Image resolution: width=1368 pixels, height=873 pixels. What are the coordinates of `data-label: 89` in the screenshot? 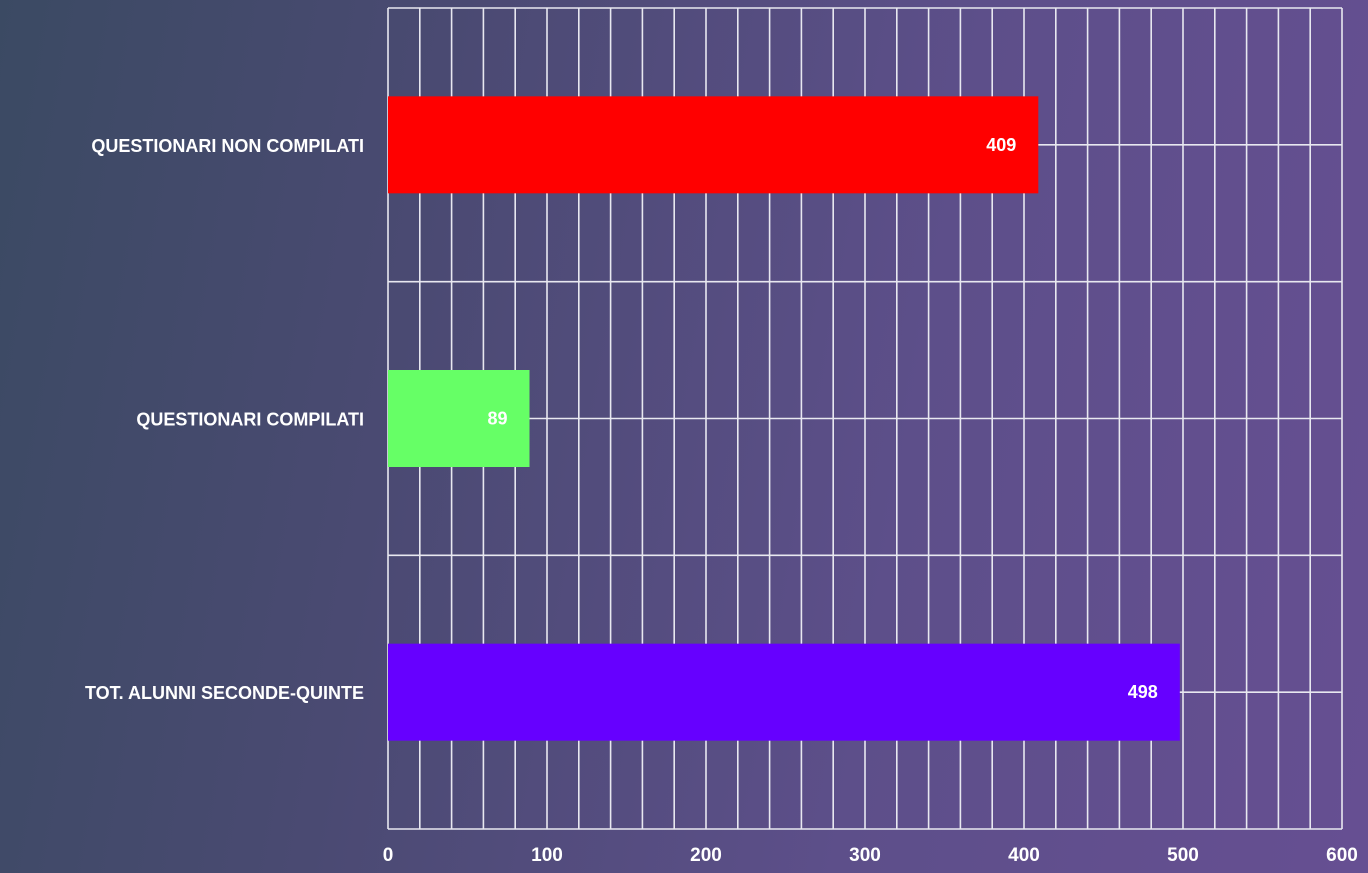 It's located at (497, 419).